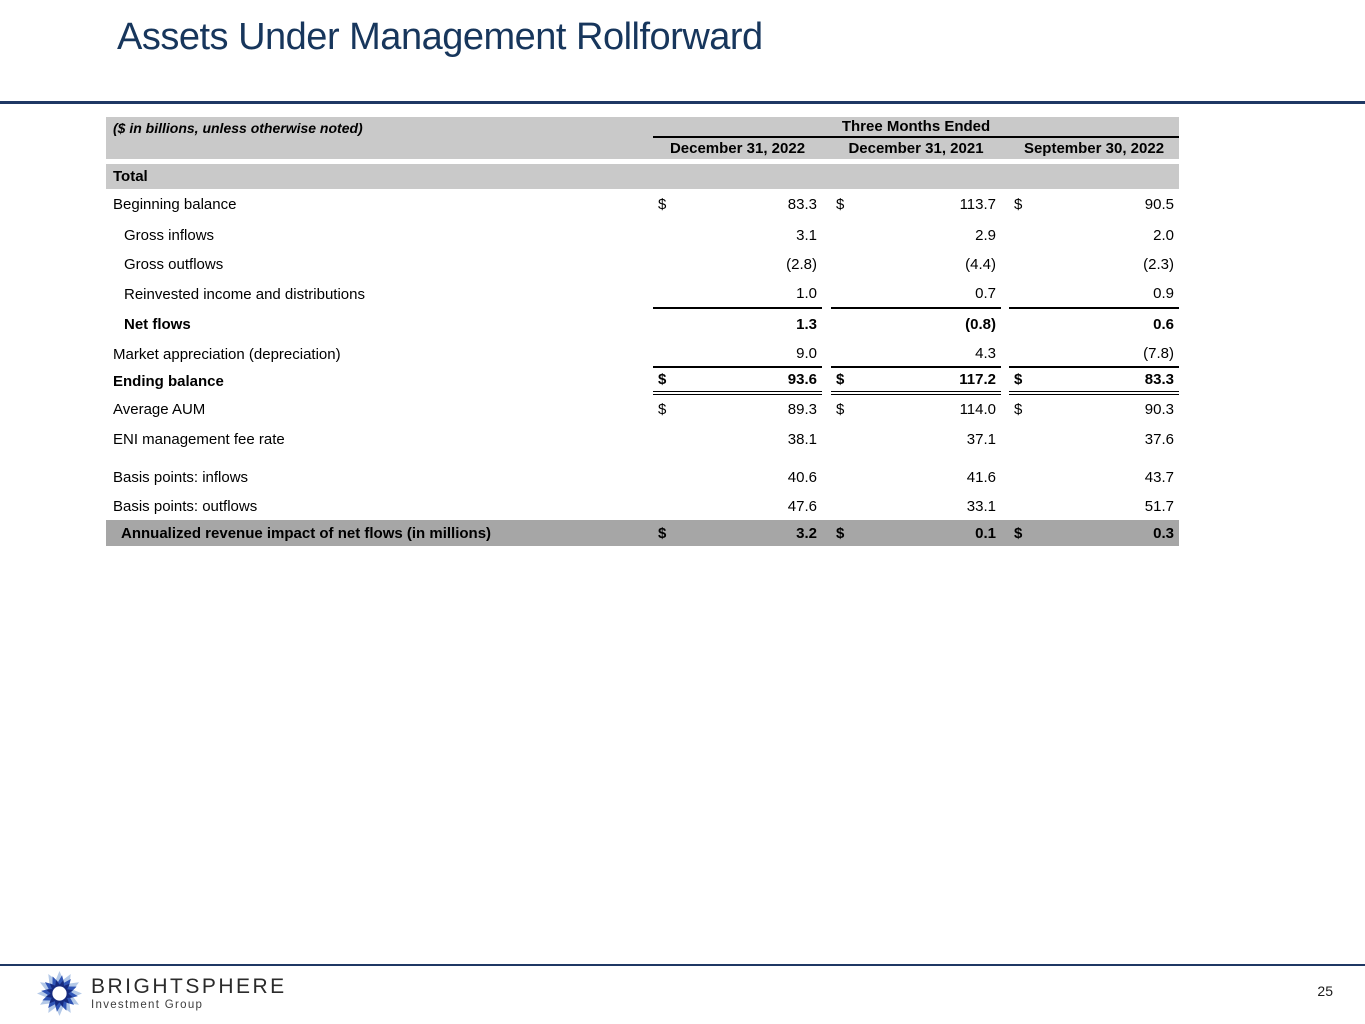  What do you see at coordinates (682, 102) in the screenshot?
I see `title-divider` at bounding box center [682, 102].